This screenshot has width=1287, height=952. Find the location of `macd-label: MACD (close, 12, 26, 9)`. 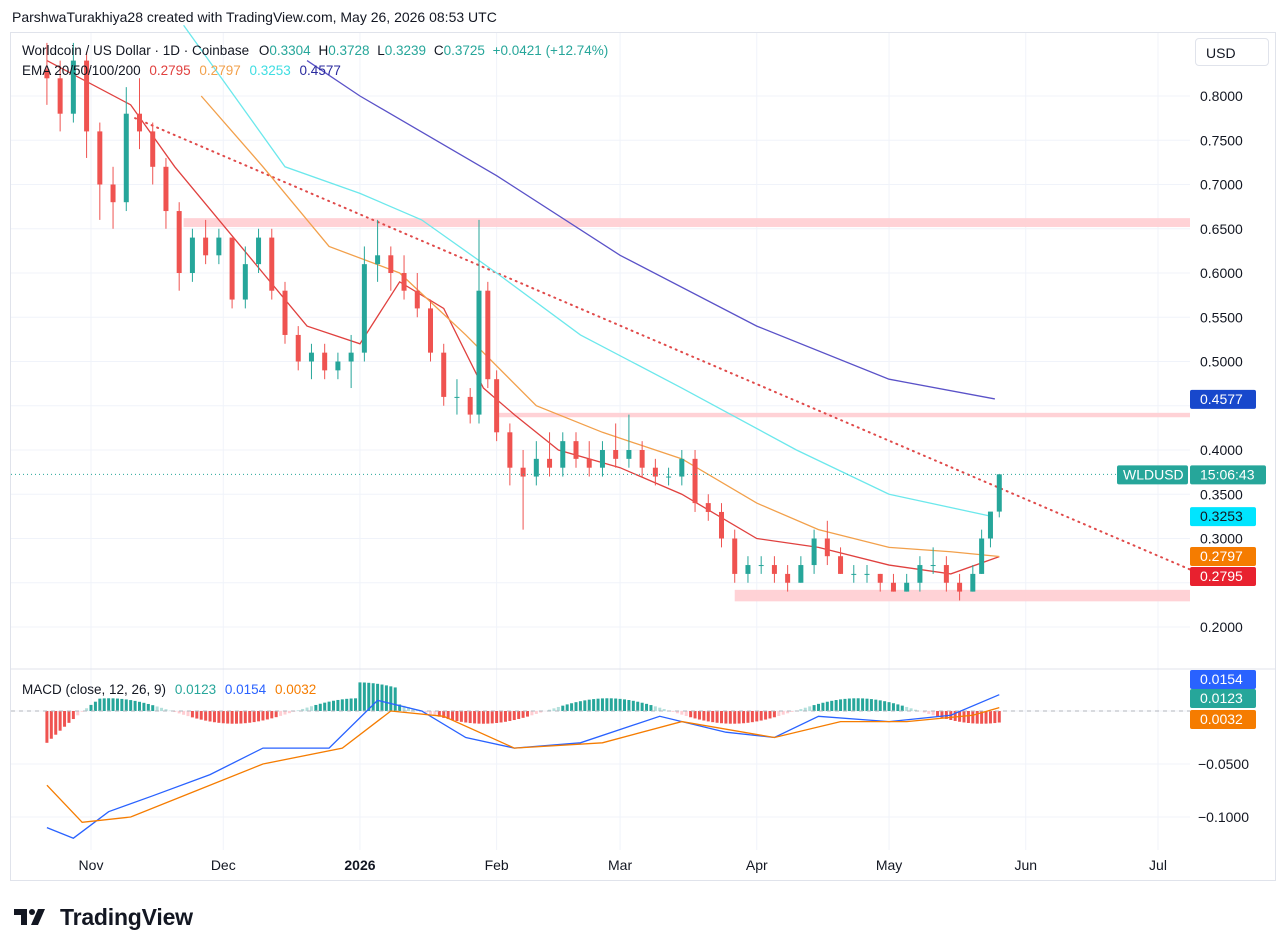

macd-label: MACD (close, 12, 26, 9) is located at coordinates (94, 689).